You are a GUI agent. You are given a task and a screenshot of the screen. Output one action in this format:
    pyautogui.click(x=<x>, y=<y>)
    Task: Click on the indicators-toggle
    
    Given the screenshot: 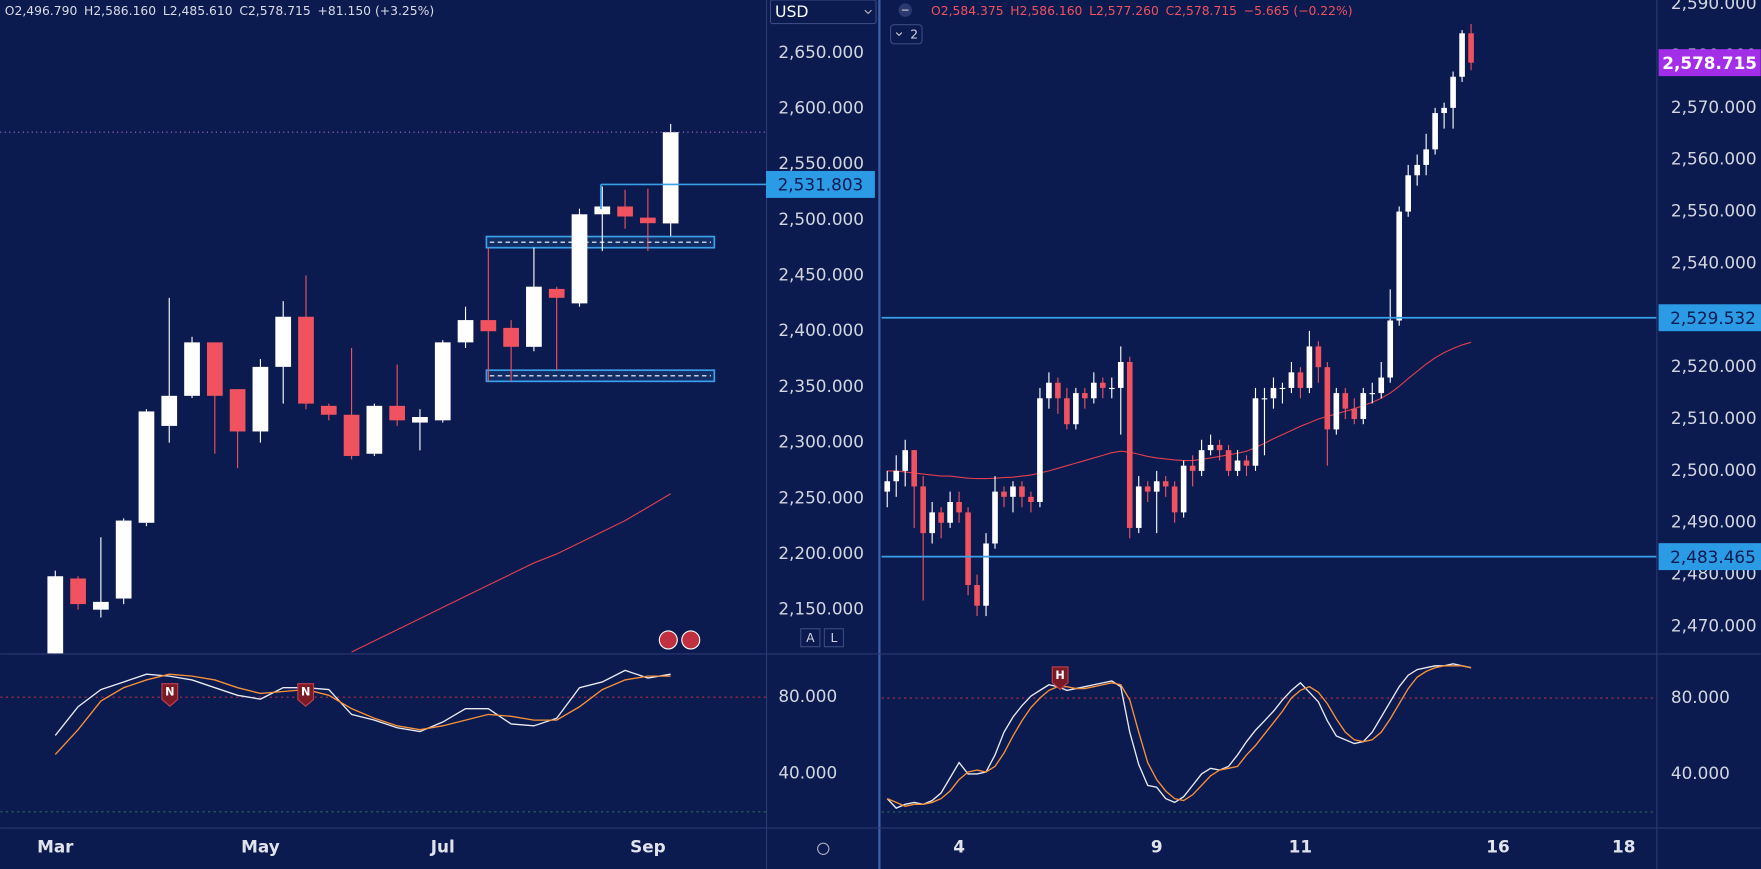 What is the action you would take?
    pyautogui.click(x=906, y=34)
    